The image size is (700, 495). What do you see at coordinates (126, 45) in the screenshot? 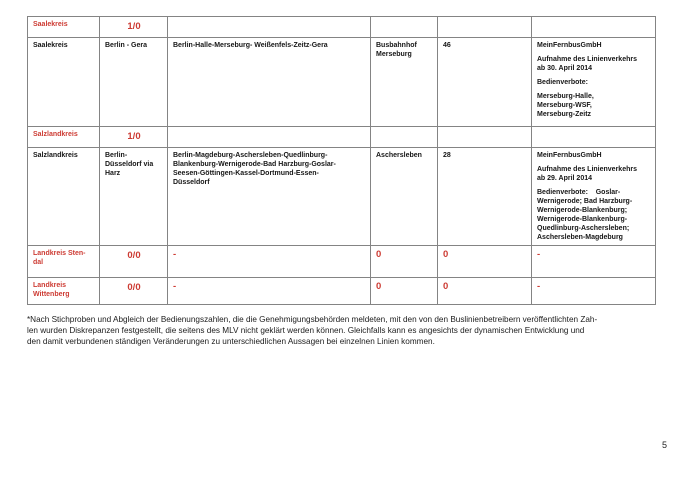
I see `linie-label: Berlin - Gera` at bounding box center [126, 45].